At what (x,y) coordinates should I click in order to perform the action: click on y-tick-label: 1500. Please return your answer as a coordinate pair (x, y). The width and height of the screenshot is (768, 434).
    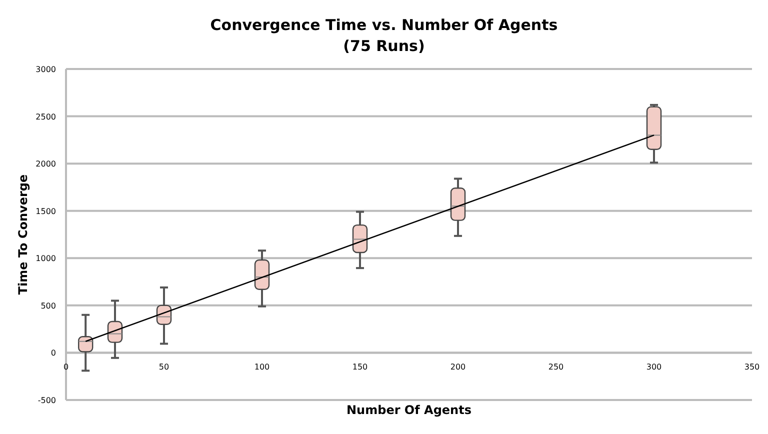
    Looking at the image, I should click on (46, 211).